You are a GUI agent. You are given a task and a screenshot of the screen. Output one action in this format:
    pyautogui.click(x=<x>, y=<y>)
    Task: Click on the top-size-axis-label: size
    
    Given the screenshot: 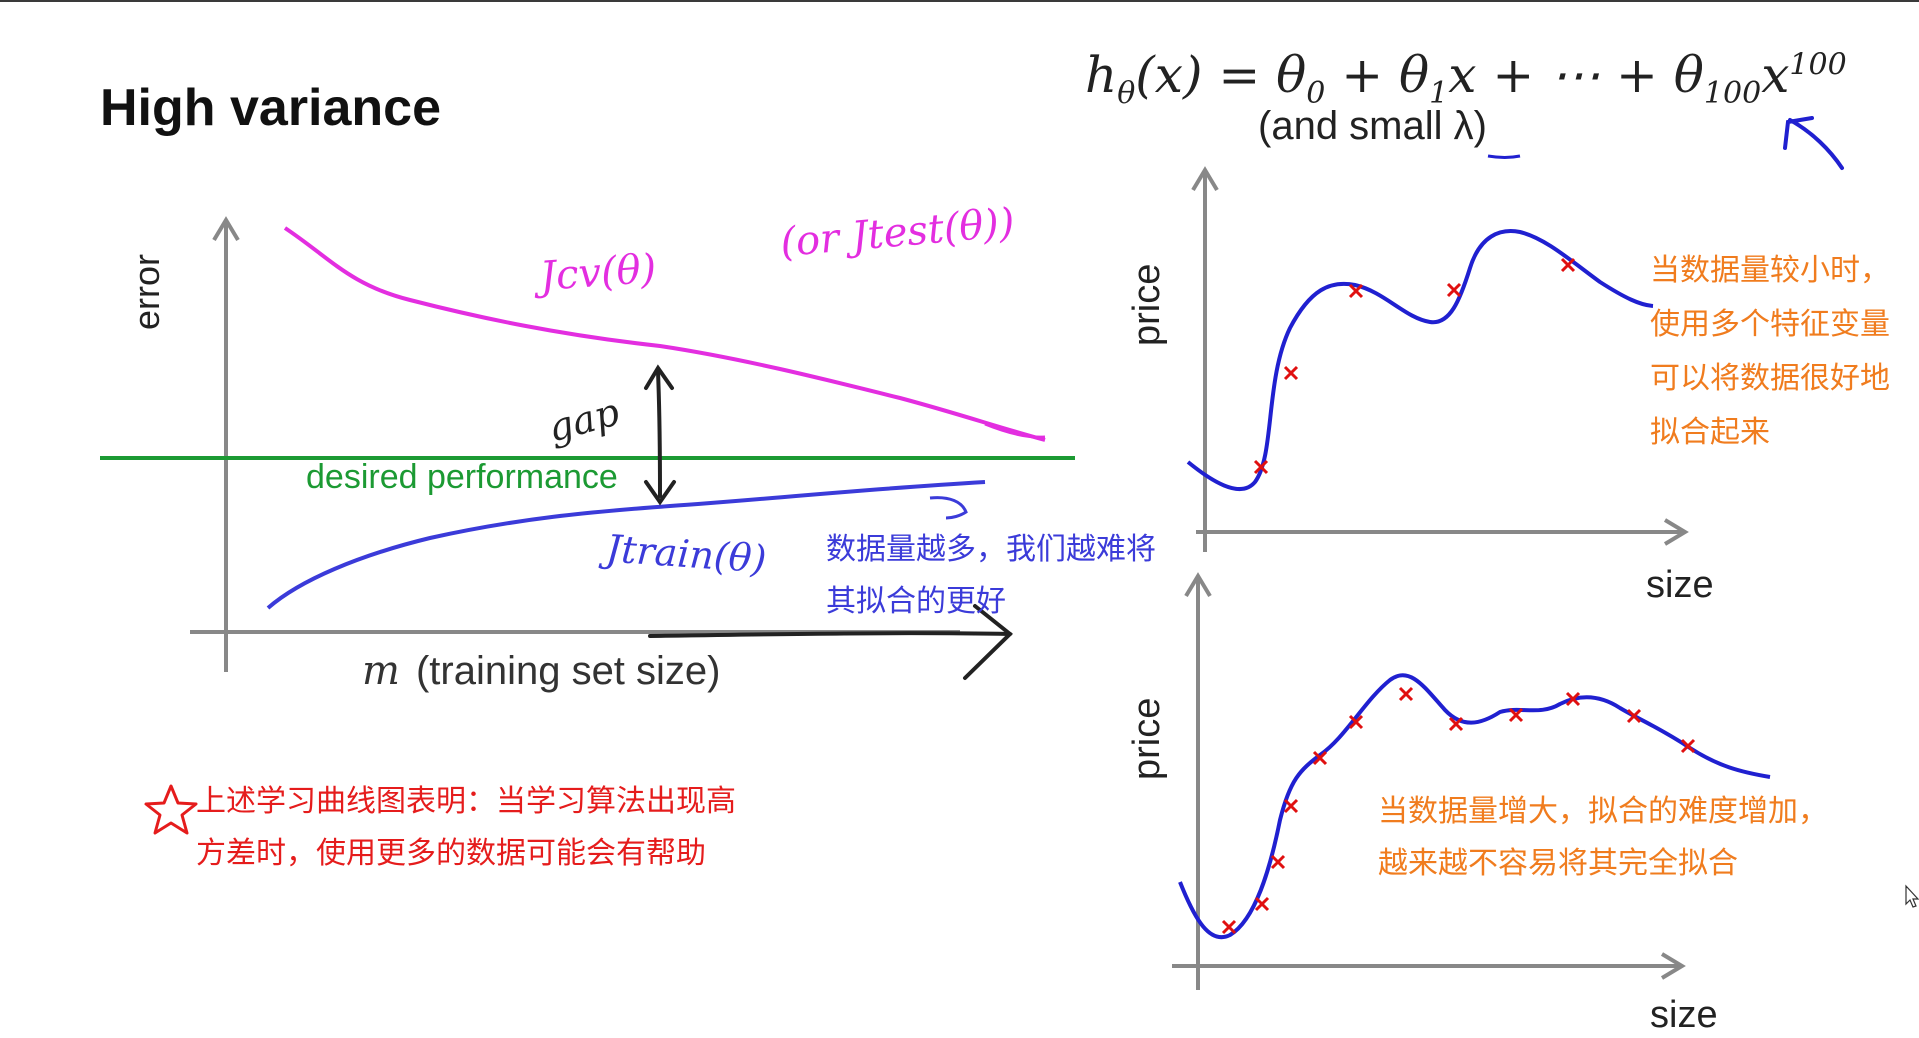 What is the action you would take?
    pyautogui.click(x=1680, y=585)
    